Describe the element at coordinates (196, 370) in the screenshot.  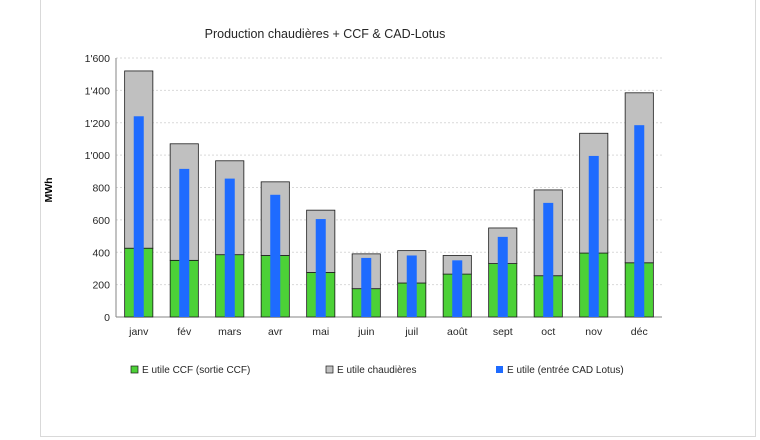
I see `legend-label: E utile CCF (sortie CCF)` at that location.